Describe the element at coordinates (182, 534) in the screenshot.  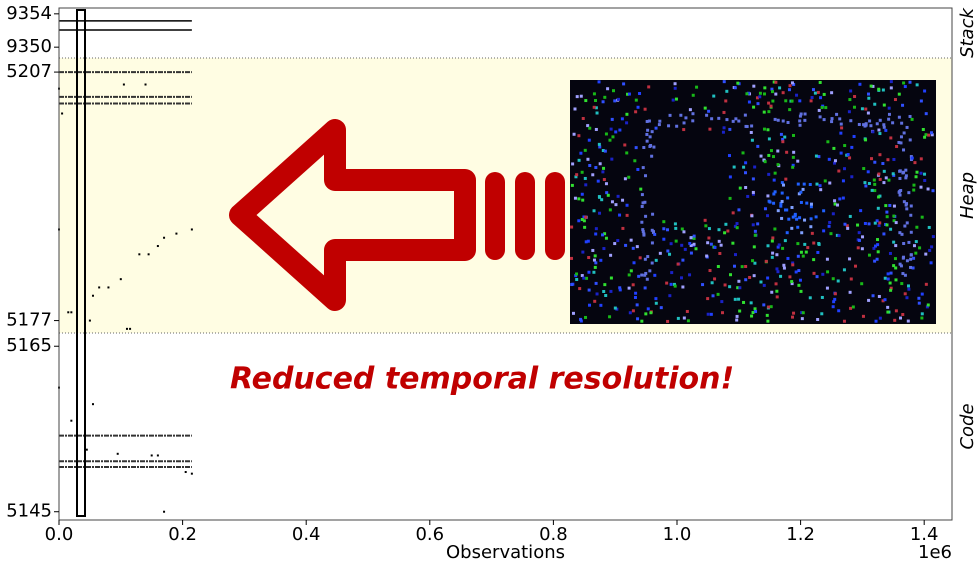
I see `x-tick-label: 0.2` at that location.